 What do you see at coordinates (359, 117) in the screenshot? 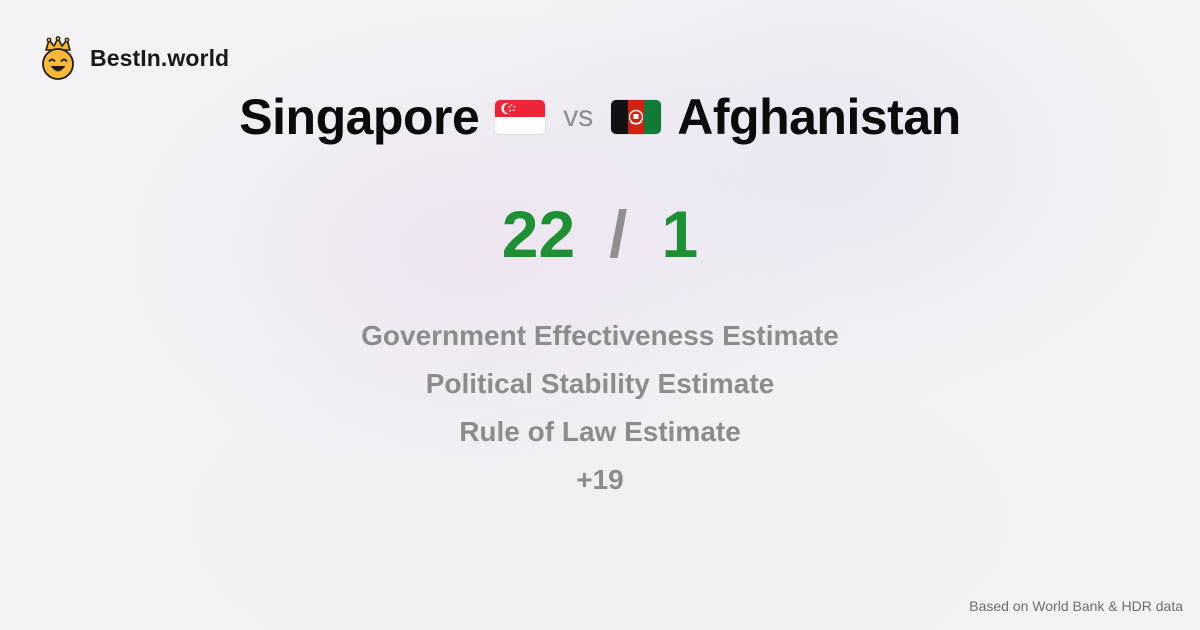
I see `country-left-name: Singapore` at bounding box center [359, 117].